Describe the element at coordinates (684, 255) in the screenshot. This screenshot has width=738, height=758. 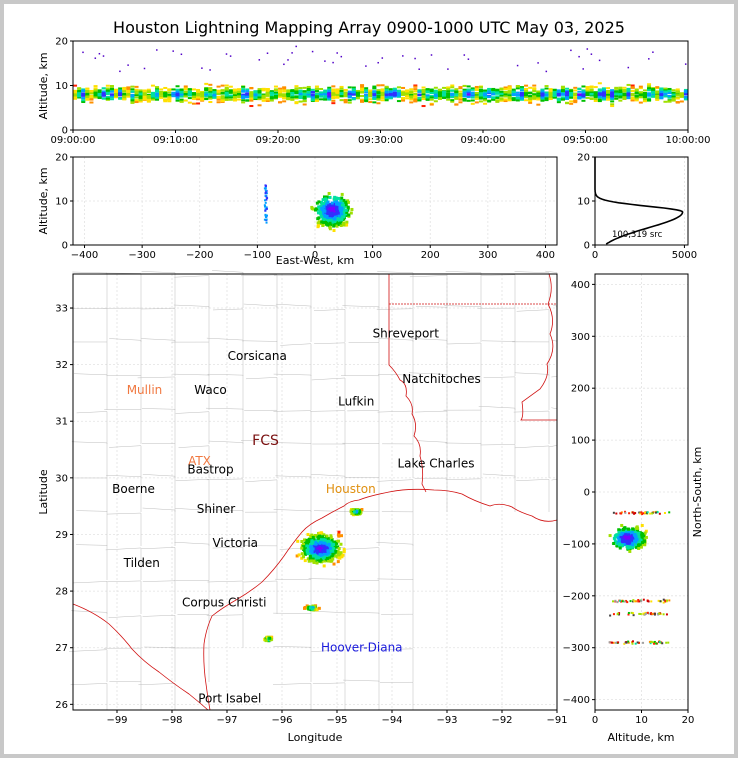
I see `hist-x-tick-label: 5000` at that location.